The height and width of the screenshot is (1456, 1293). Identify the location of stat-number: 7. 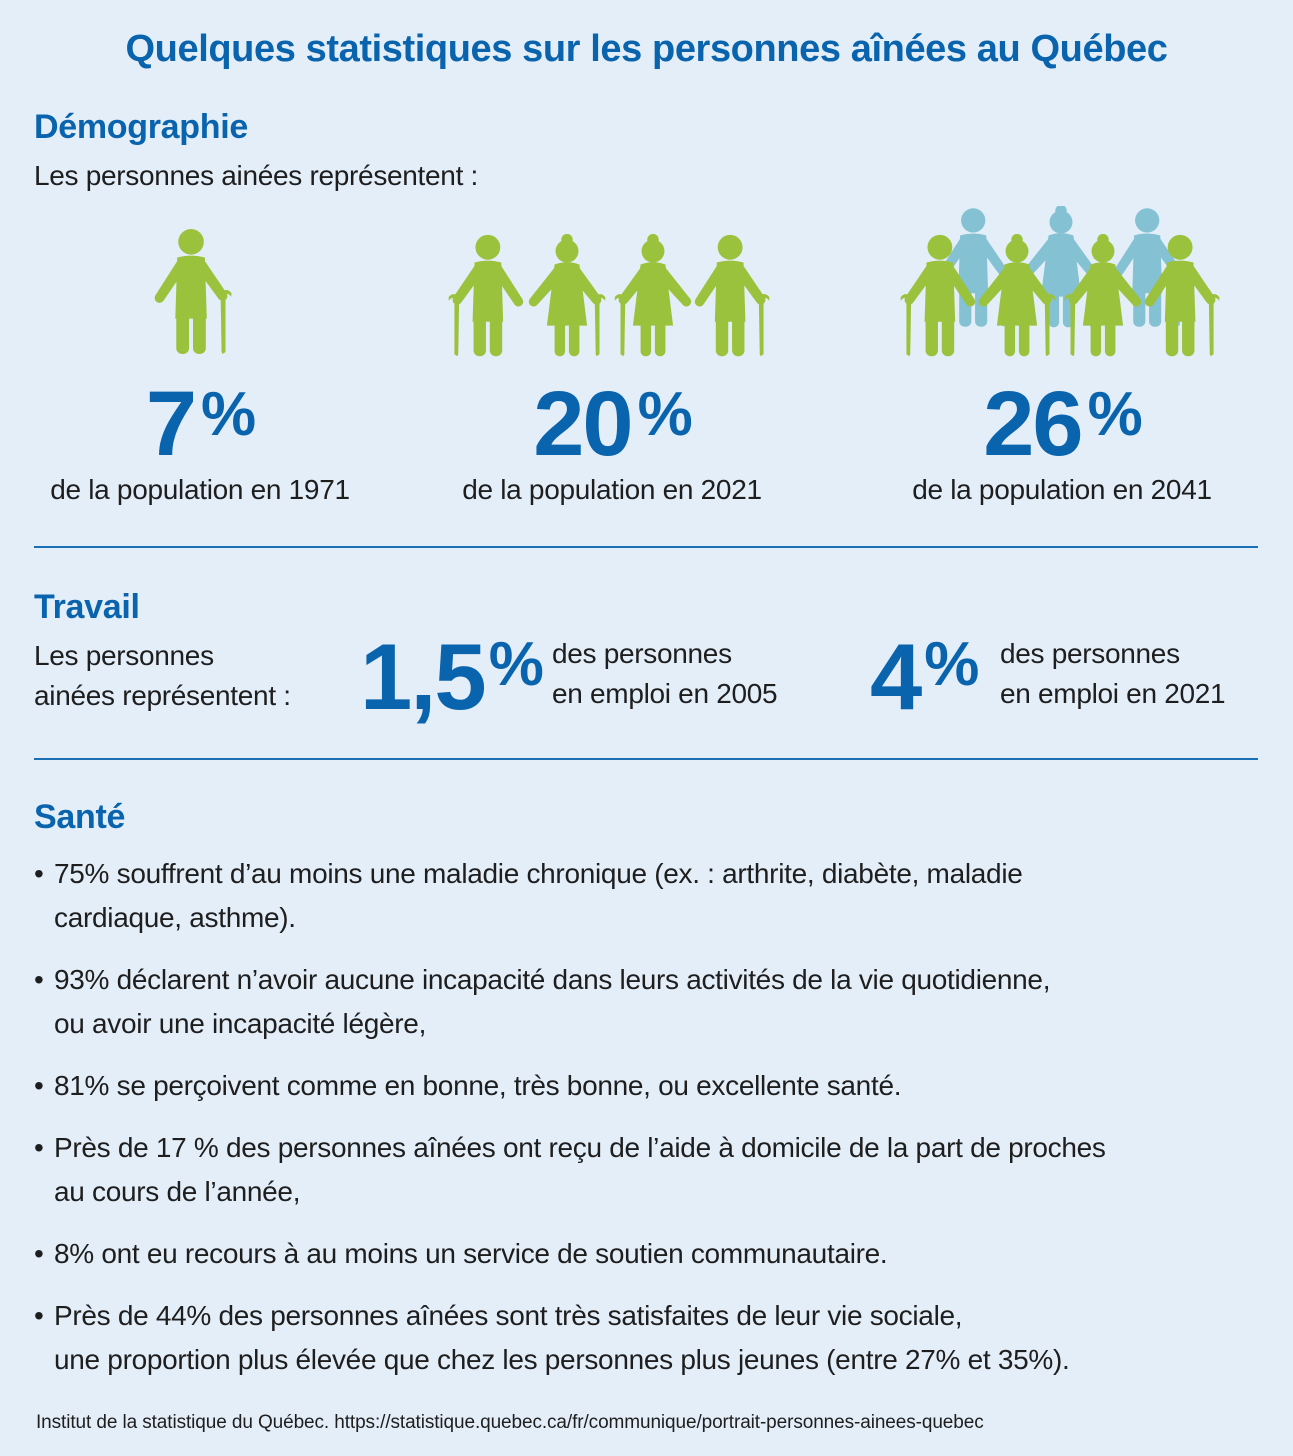
(171, 424).